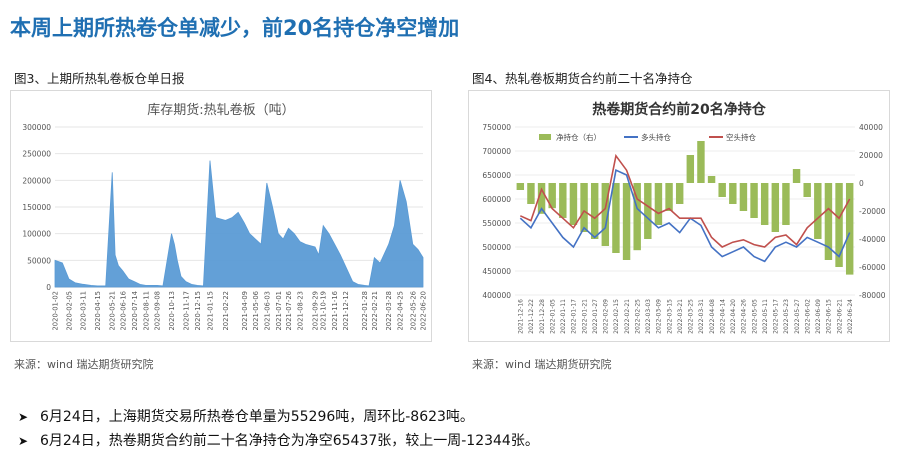 Image resolution: width=900 pixels, height=453 pixels. Describe the element at coordinates (850, 316) in the screenshot. I see `x-tick-label: 2022-06-24` at that location.